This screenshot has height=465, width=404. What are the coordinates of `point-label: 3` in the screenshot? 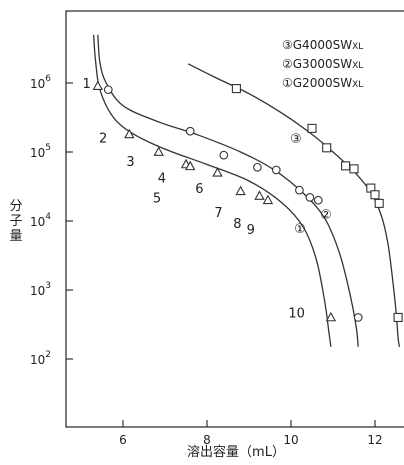 It's located at (130, 162).